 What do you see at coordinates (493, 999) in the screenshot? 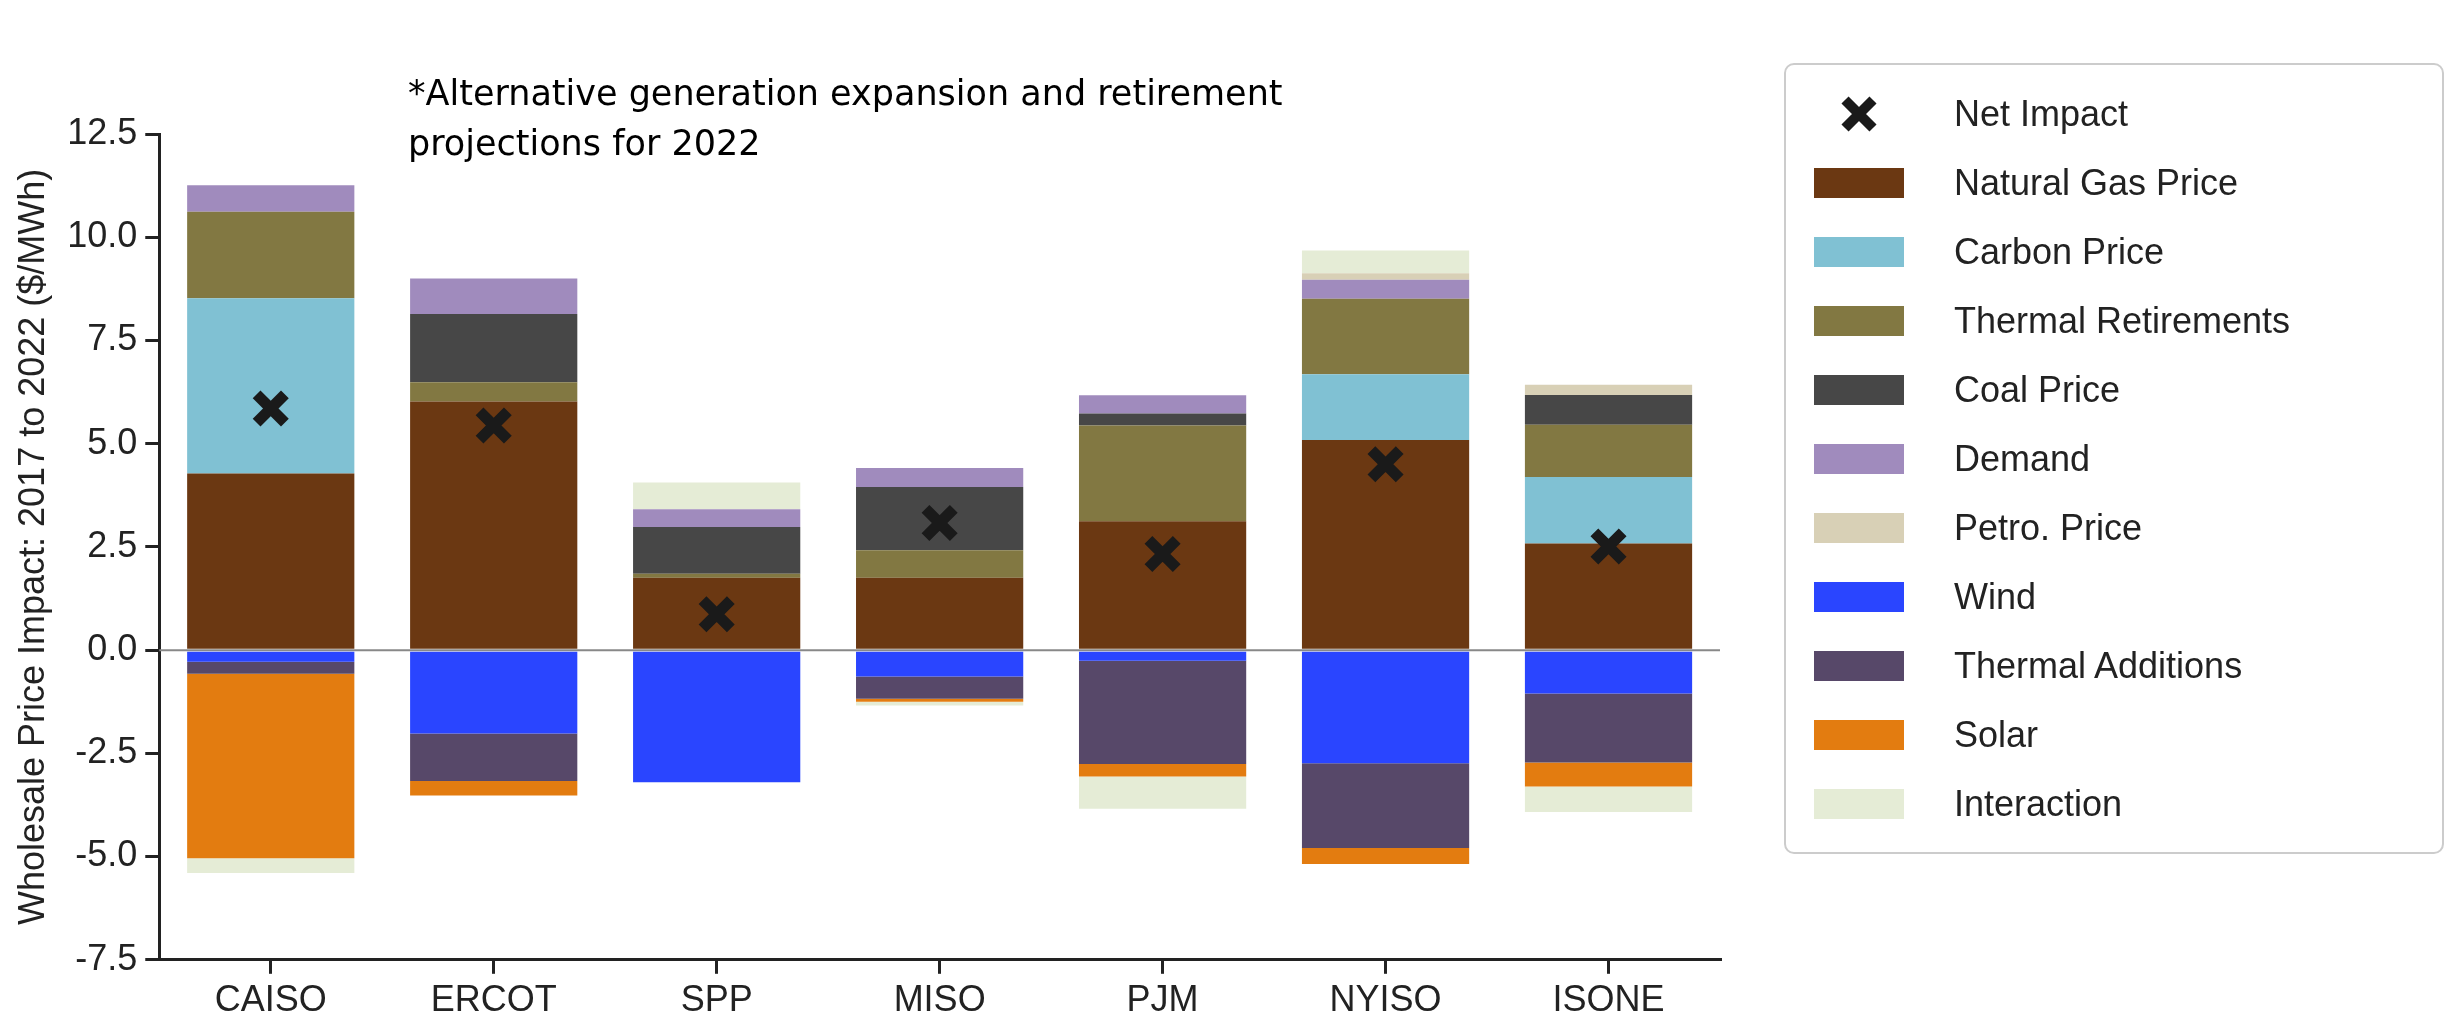
I see `x-tick-label: ERCOT` at bounding box center [493, 999].